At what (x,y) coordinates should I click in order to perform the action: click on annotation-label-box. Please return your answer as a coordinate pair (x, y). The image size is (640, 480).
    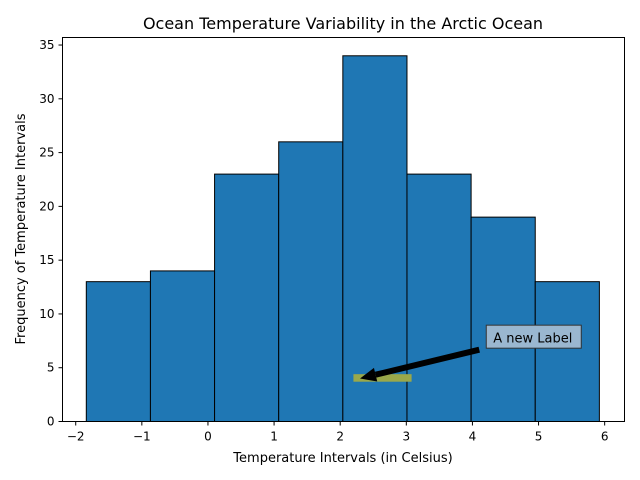
    Looking at the image, I should click on (533, 336).